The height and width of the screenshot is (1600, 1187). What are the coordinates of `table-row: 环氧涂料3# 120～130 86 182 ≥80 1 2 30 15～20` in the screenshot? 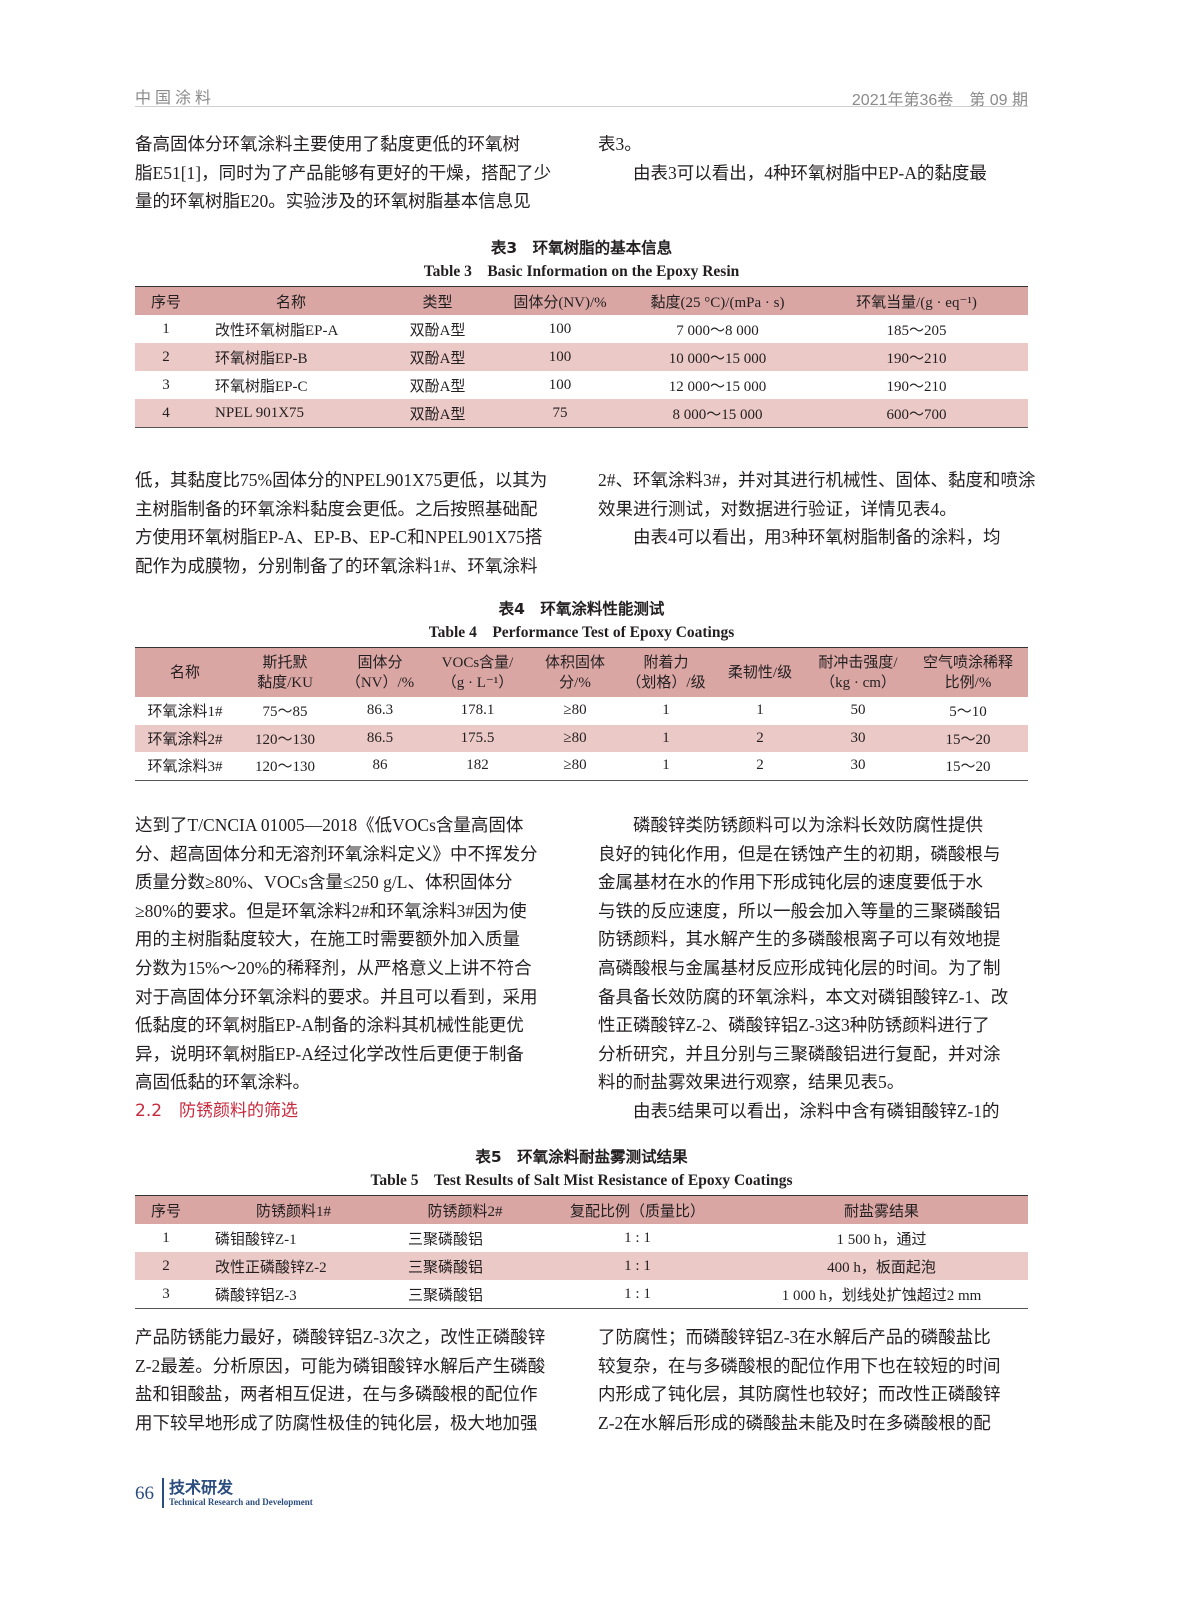 It's located at (581, 766).